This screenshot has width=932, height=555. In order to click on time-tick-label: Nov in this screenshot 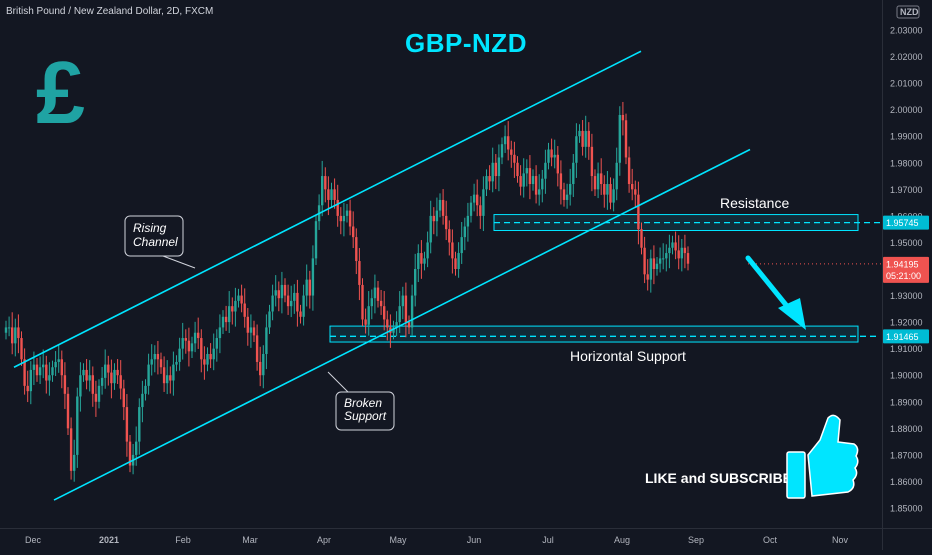, I will do `click(840, 540)`.